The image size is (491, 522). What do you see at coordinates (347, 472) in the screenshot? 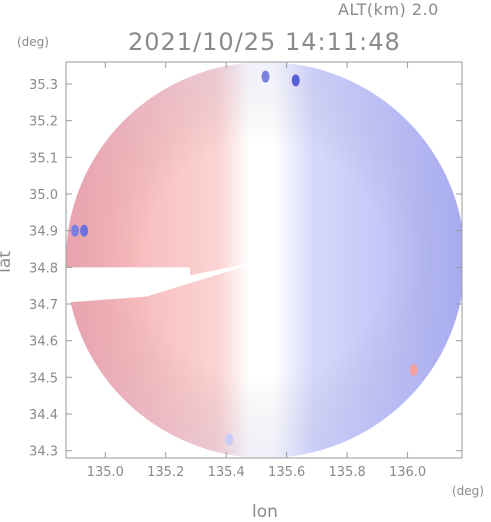
I see `x-tick-label: 135.8` at bounding box center [347, 472].